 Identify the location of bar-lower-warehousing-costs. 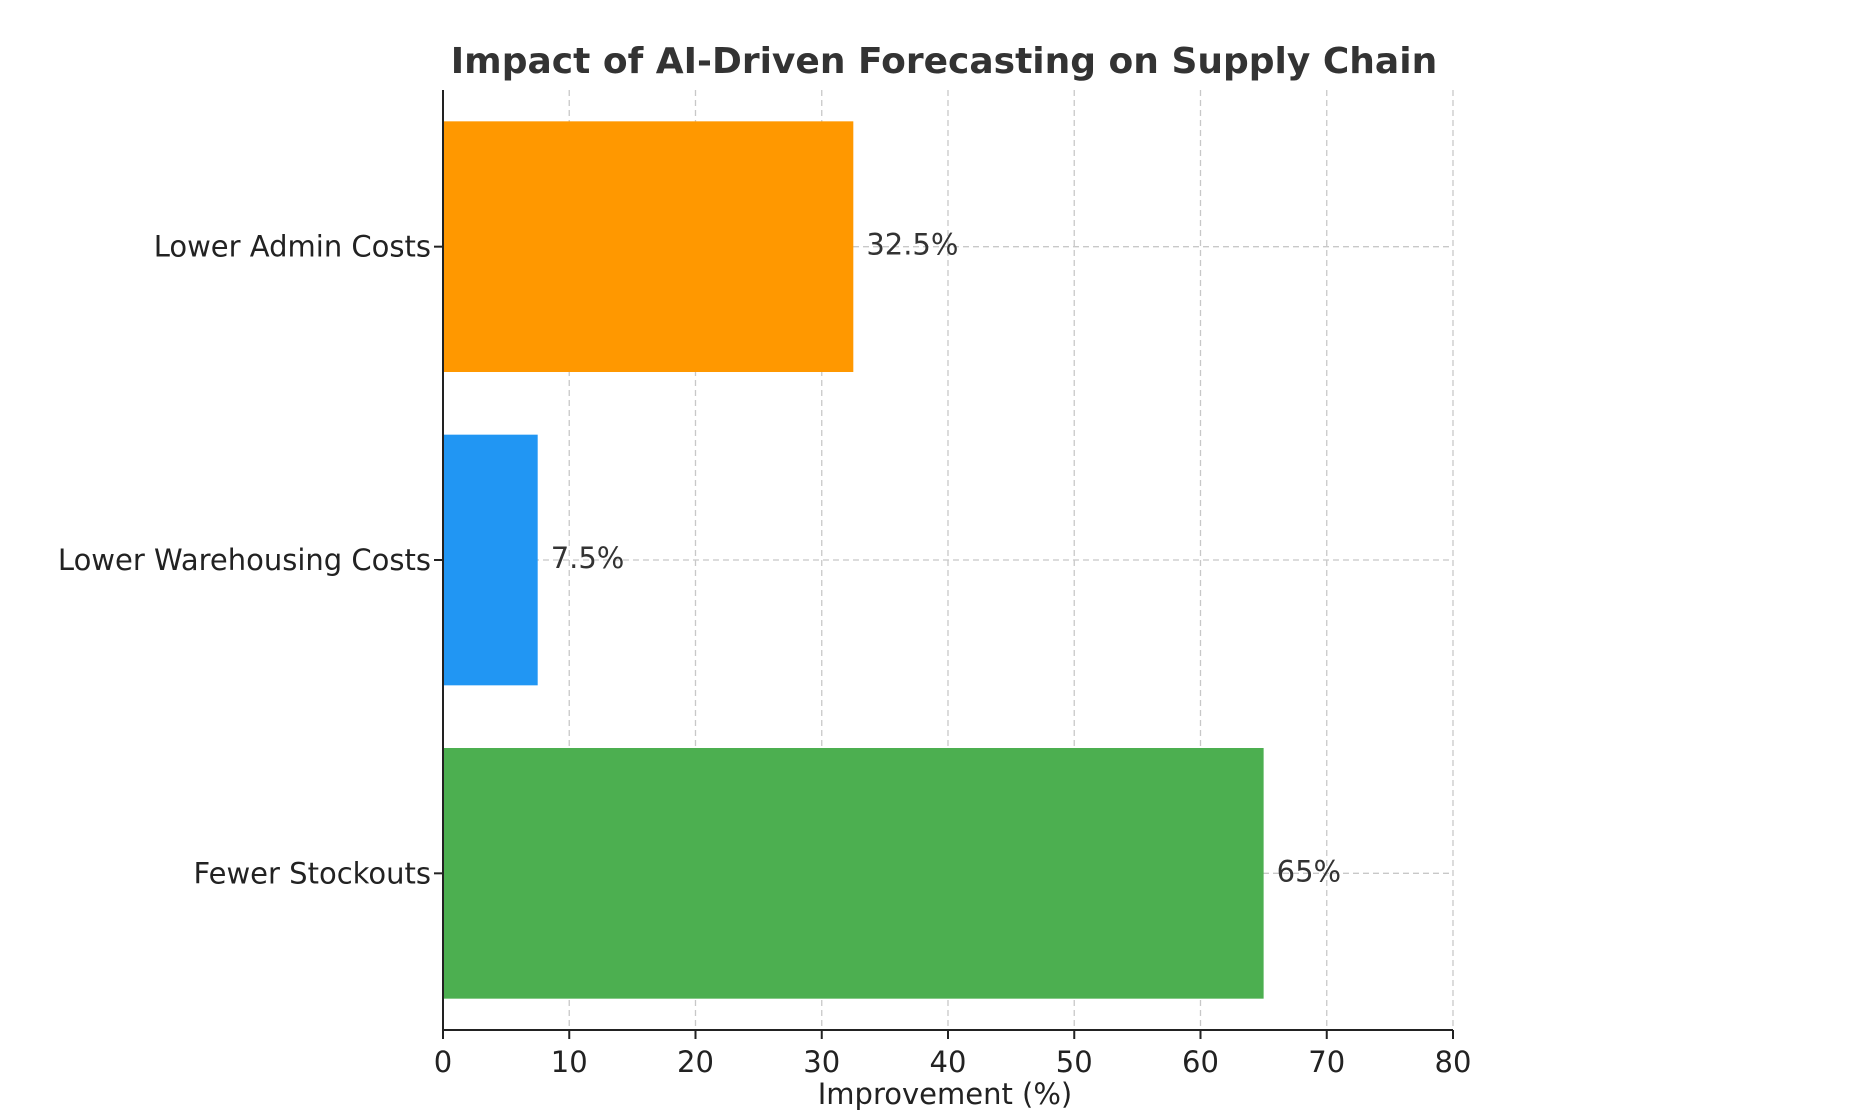
(490, 560).